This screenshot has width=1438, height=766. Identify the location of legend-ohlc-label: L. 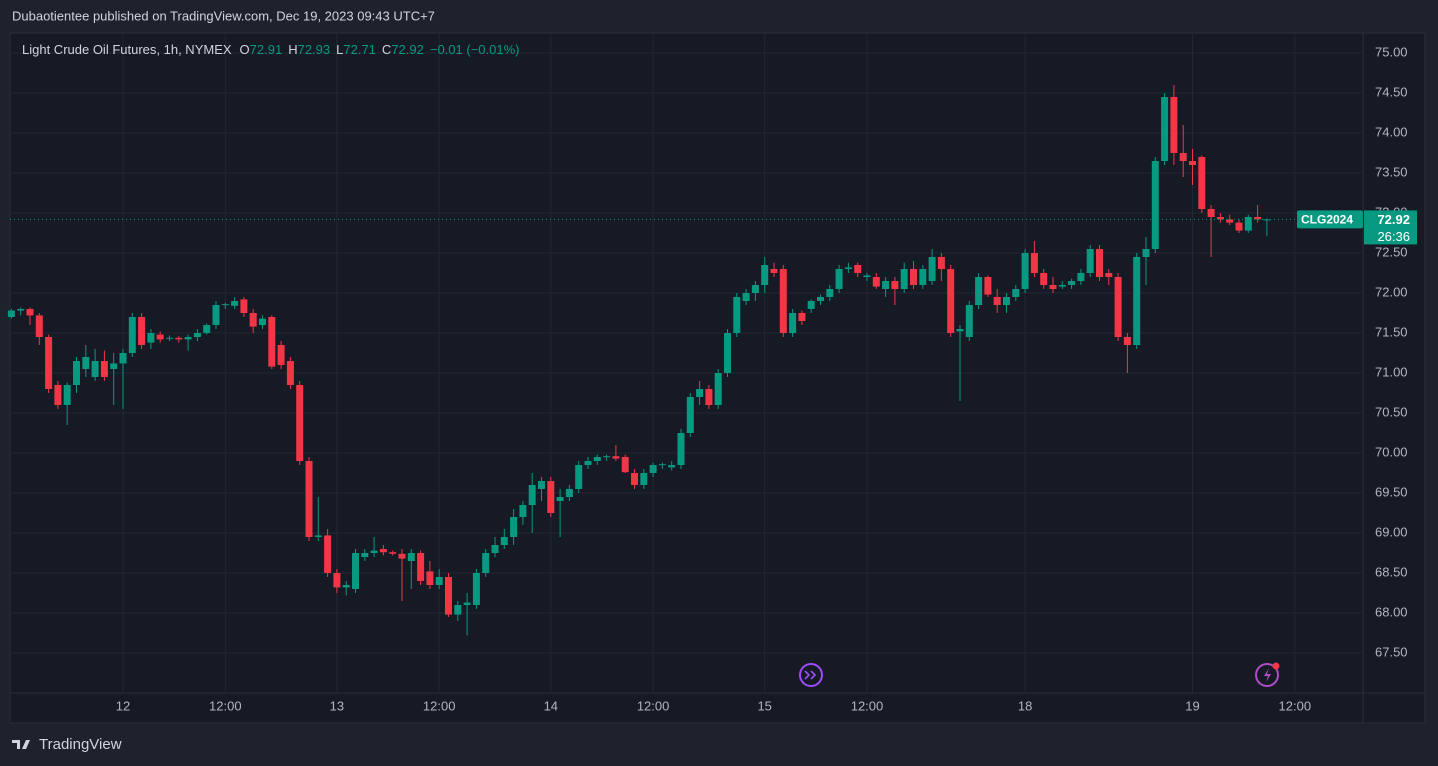
(339, 49).